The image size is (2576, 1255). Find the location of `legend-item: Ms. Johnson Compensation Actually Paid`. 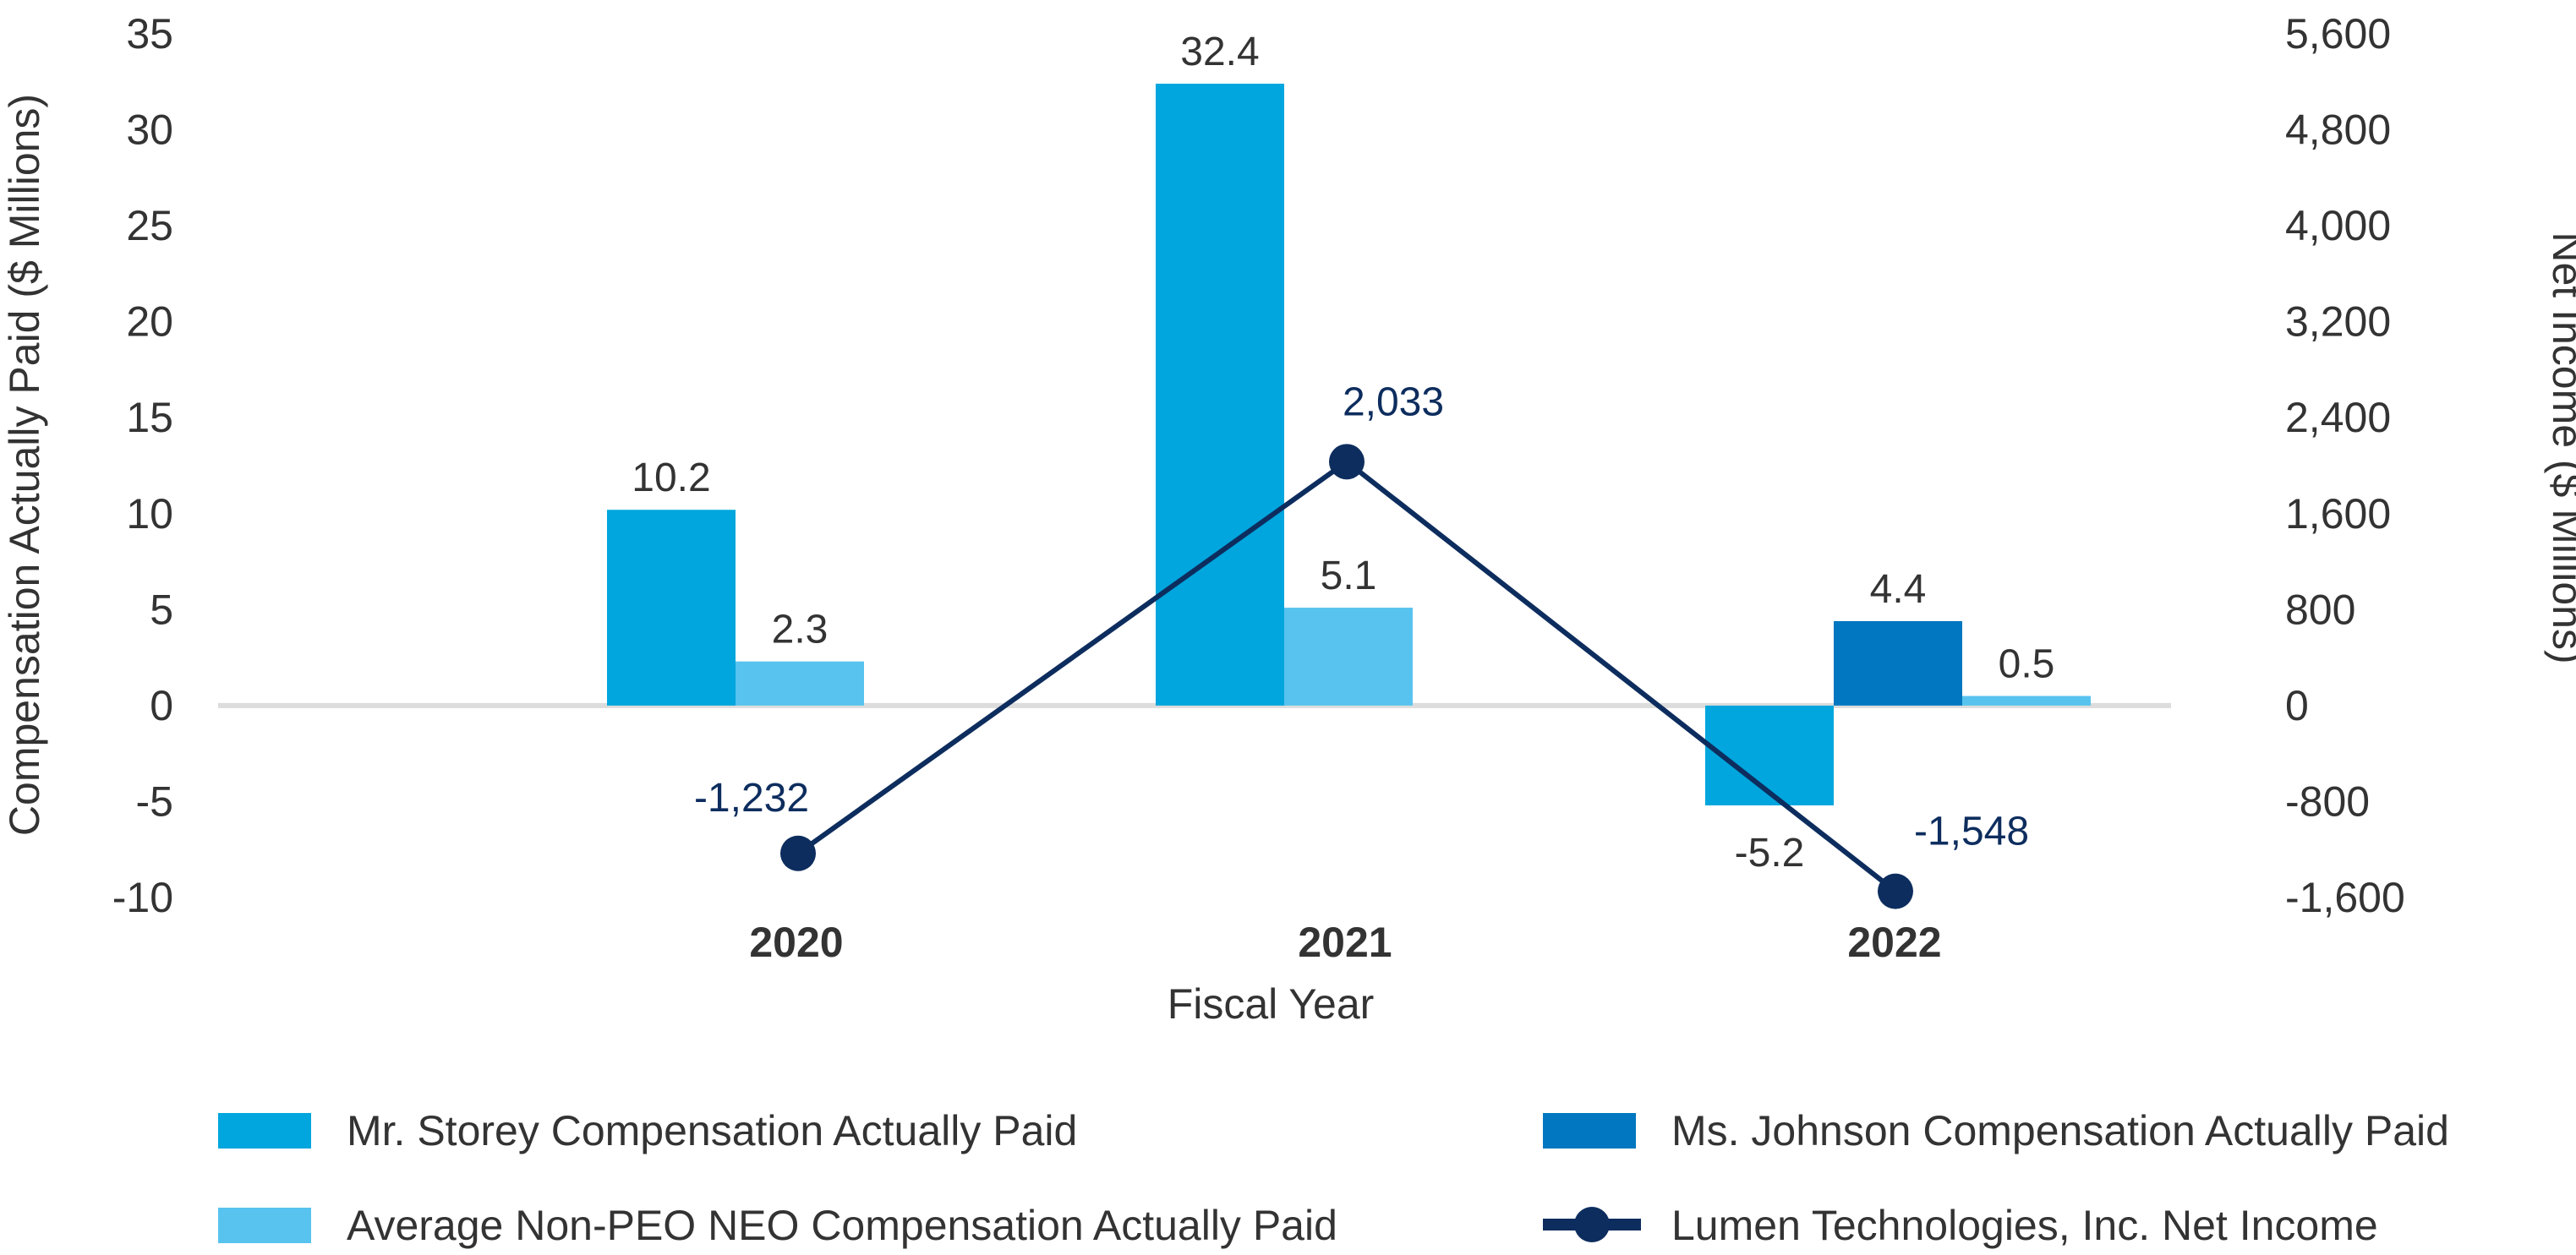

legend-item: Ms. Johnson Compensation Actually Paid is located at coordinates (1996, 1130).